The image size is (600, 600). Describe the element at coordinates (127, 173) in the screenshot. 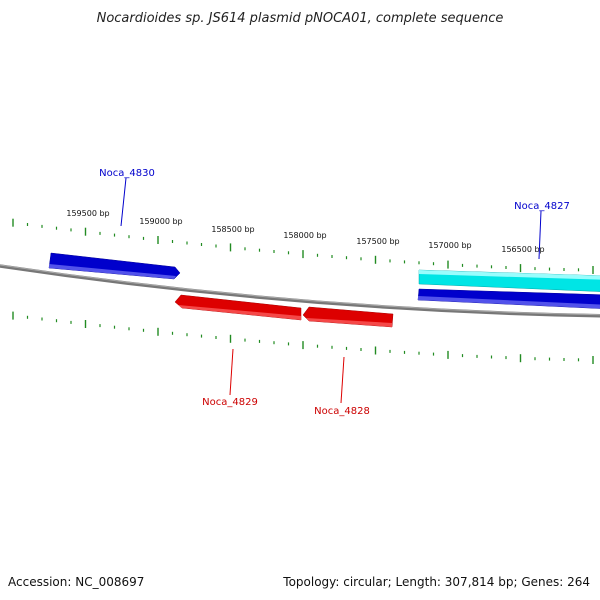

I see `gene-label-noca-4830: Noca_4830` at that location.